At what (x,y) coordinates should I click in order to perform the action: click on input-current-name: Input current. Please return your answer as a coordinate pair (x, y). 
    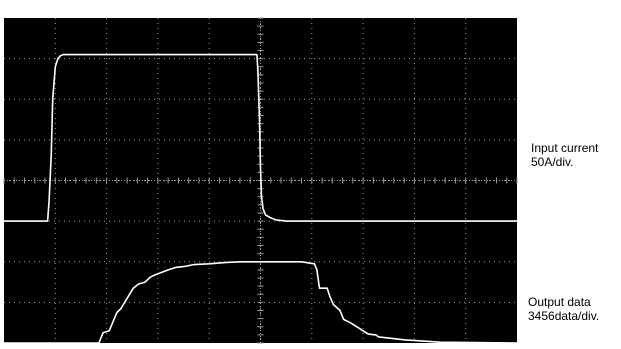
    Looking at the image, I should click on (565, 148).